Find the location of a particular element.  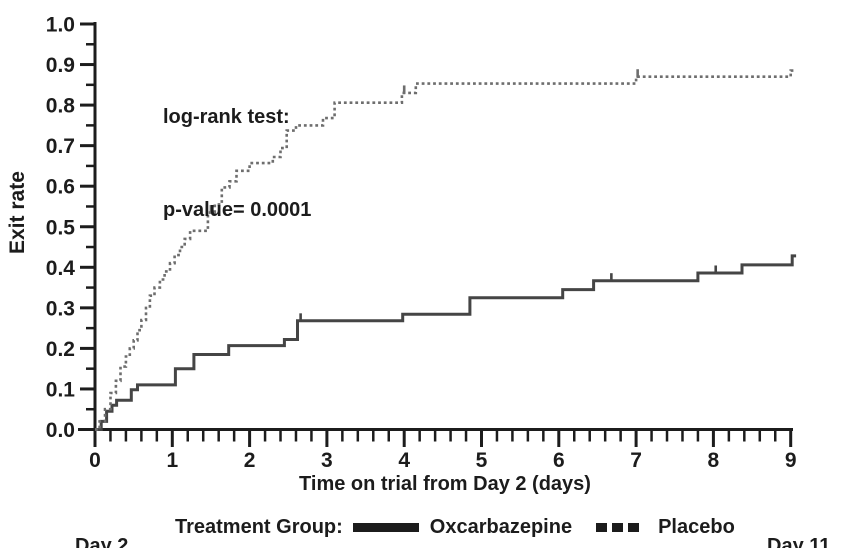

legend-label-placebo: Placebo is located at coordinates (696, 527).